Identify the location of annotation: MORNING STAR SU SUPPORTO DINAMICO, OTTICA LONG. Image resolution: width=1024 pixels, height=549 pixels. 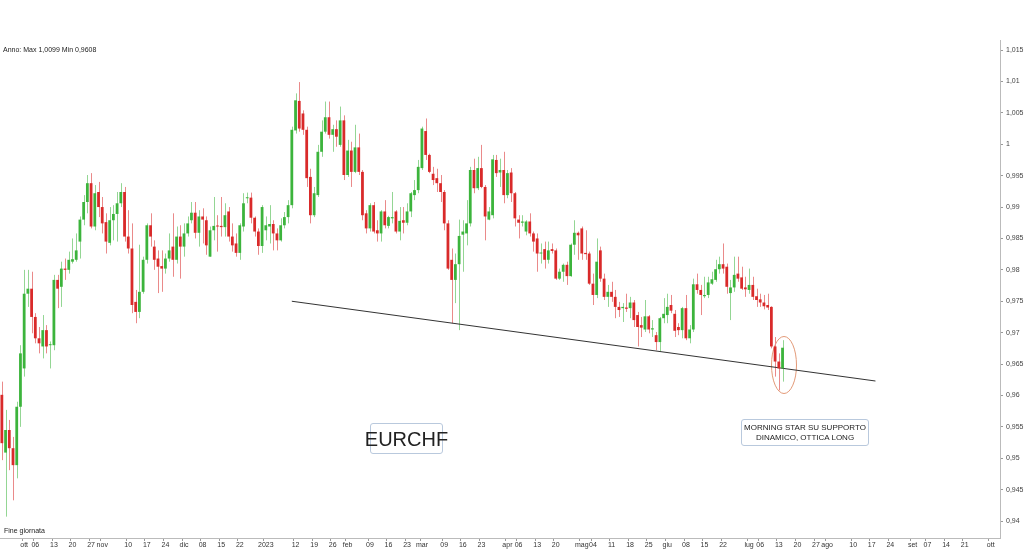
(805, 432).